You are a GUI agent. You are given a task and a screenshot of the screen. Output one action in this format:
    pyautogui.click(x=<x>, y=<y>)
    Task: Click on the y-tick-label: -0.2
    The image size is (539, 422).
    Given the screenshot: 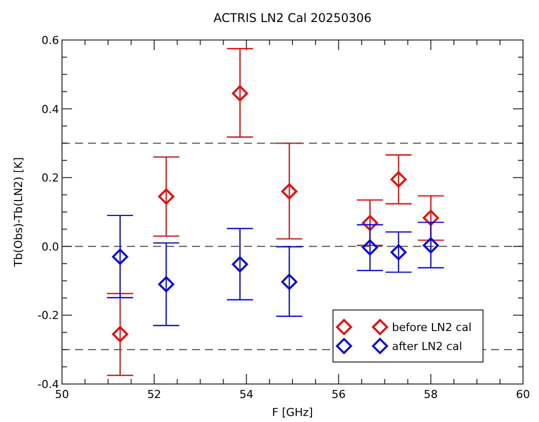 What is the action you would take?
    pyautogui.click(x=48, y=315)
    